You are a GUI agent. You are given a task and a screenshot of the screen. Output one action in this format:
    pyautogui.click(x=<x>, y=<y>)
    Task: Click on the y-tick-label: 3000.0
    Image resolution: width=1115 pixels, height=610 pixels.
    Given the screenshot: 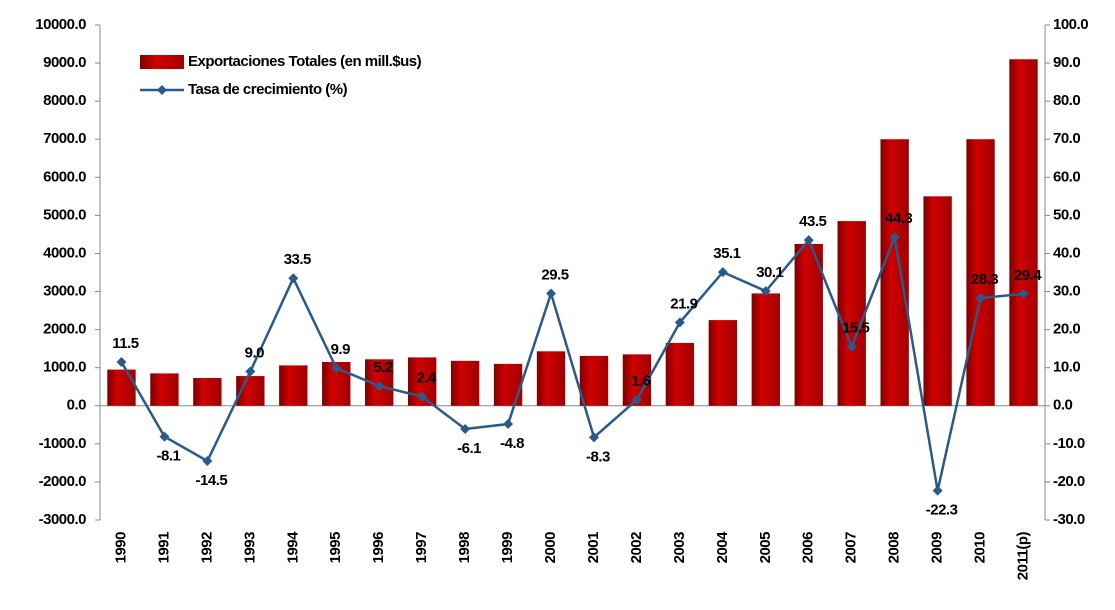 What is the action you would take?
    pyautogui.click(x=64, y=291)
    